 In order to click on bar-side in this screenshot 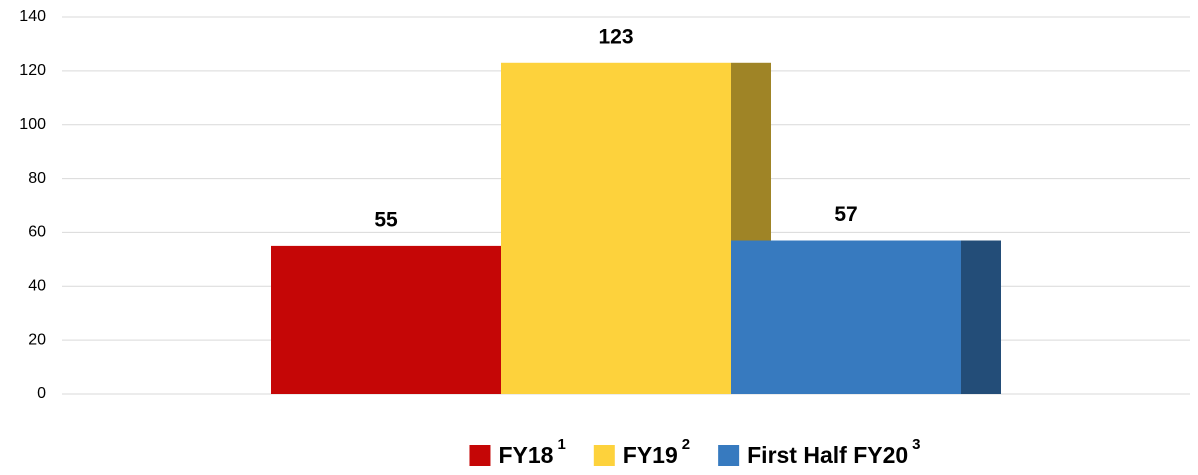, I will do `click(981, 317)`.